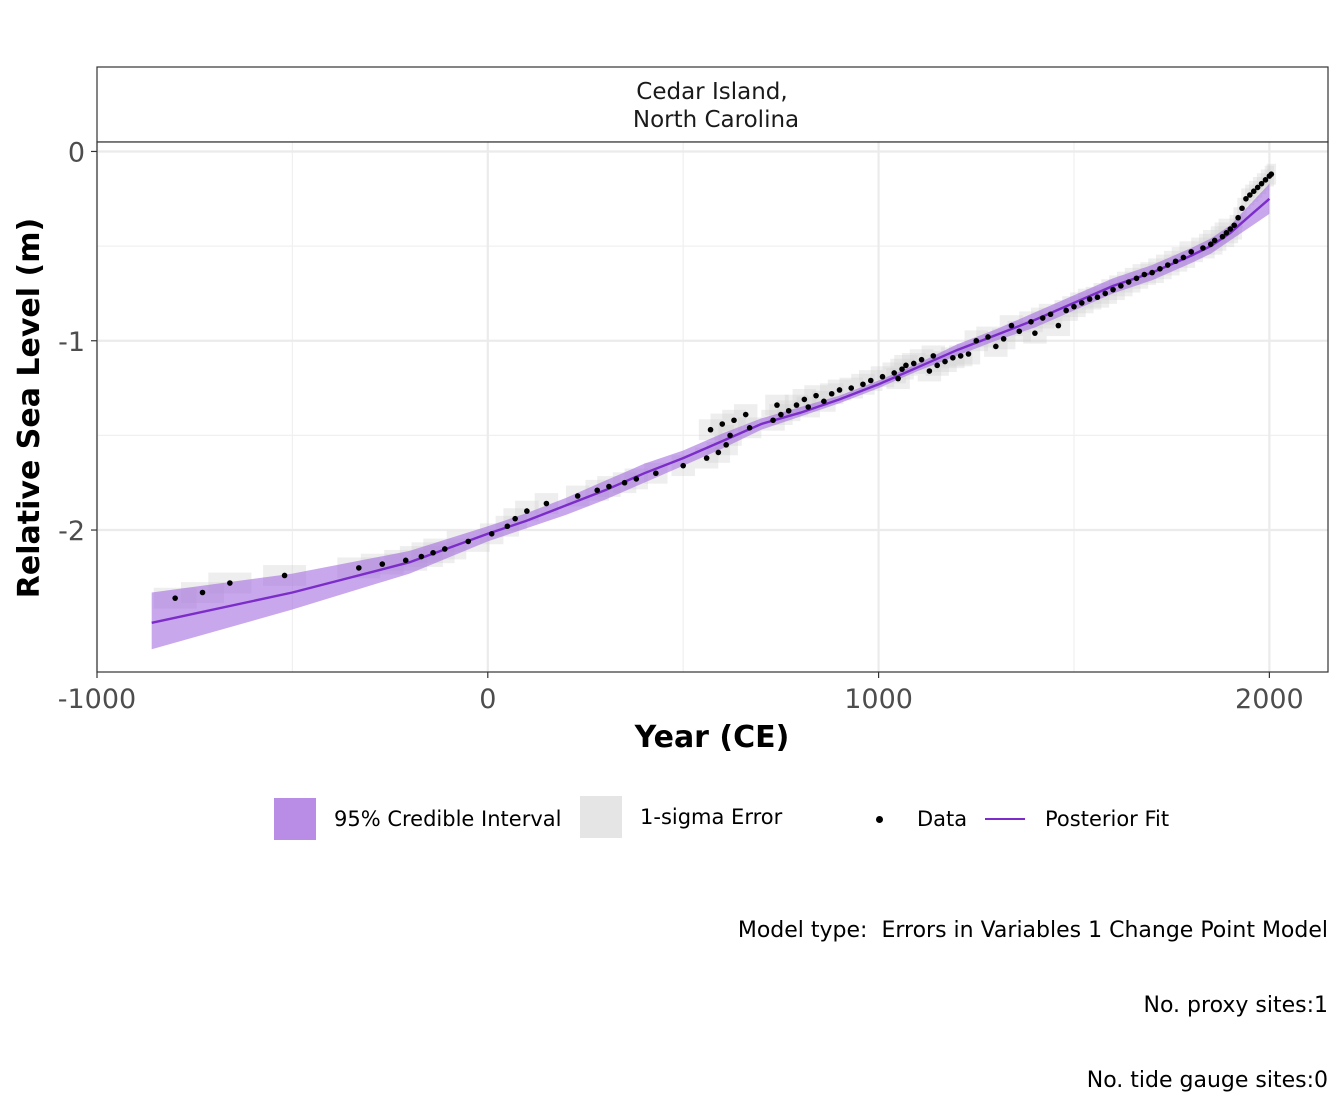 Image resolution: width=1344 pixels, height=1118 pixels. I want to click on x-tick-label: -1000, so click(97, 699).